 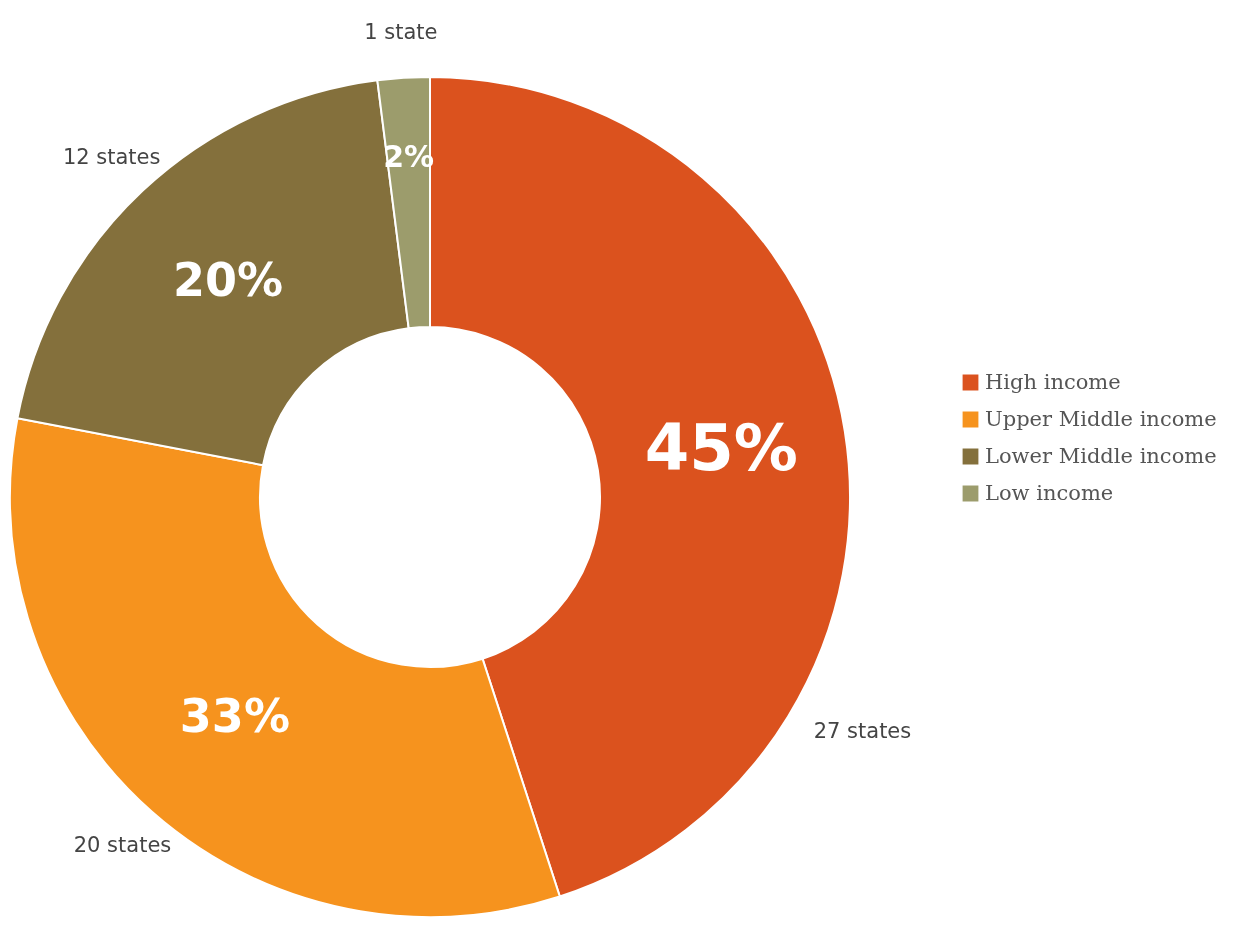 I want to click on data-label: 20%, so click(x=228, y=279).